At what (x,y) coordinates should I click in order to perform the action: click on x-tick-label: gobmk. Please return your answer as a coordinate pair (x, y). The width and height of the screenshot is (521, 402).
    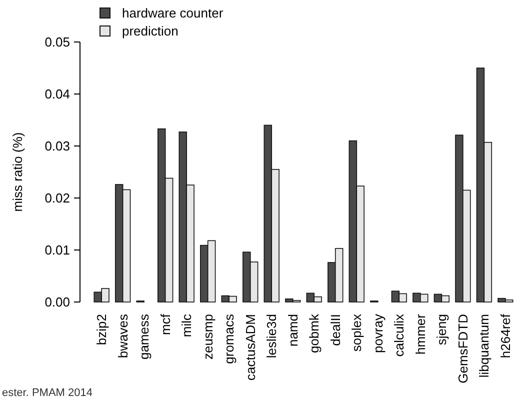
    Looking at the image, I should click on (314, 334).